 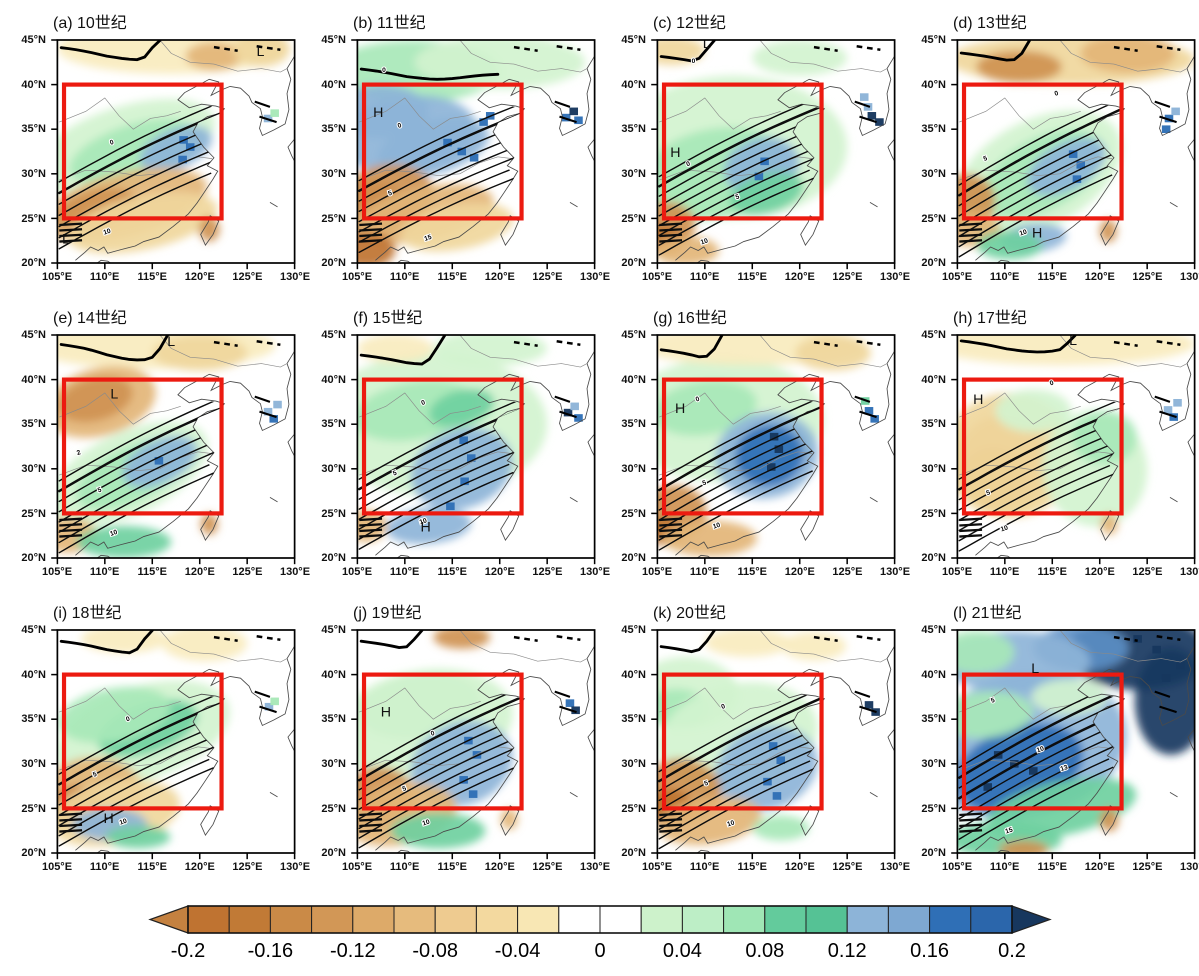 I want to click on colorbar-label: 0, so click(x=599, y=951).